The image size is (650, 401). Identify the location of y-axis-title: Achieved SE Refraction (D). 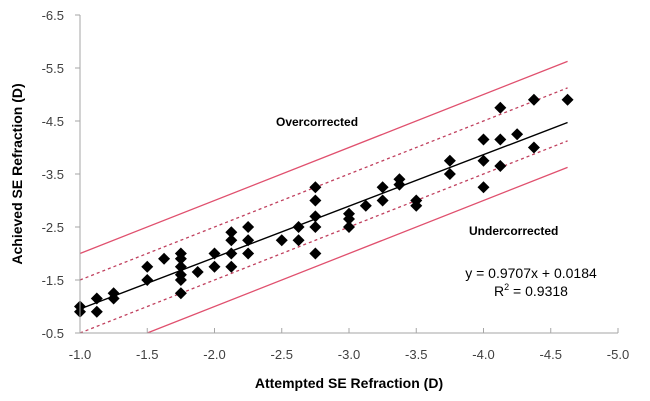
(17, 173).